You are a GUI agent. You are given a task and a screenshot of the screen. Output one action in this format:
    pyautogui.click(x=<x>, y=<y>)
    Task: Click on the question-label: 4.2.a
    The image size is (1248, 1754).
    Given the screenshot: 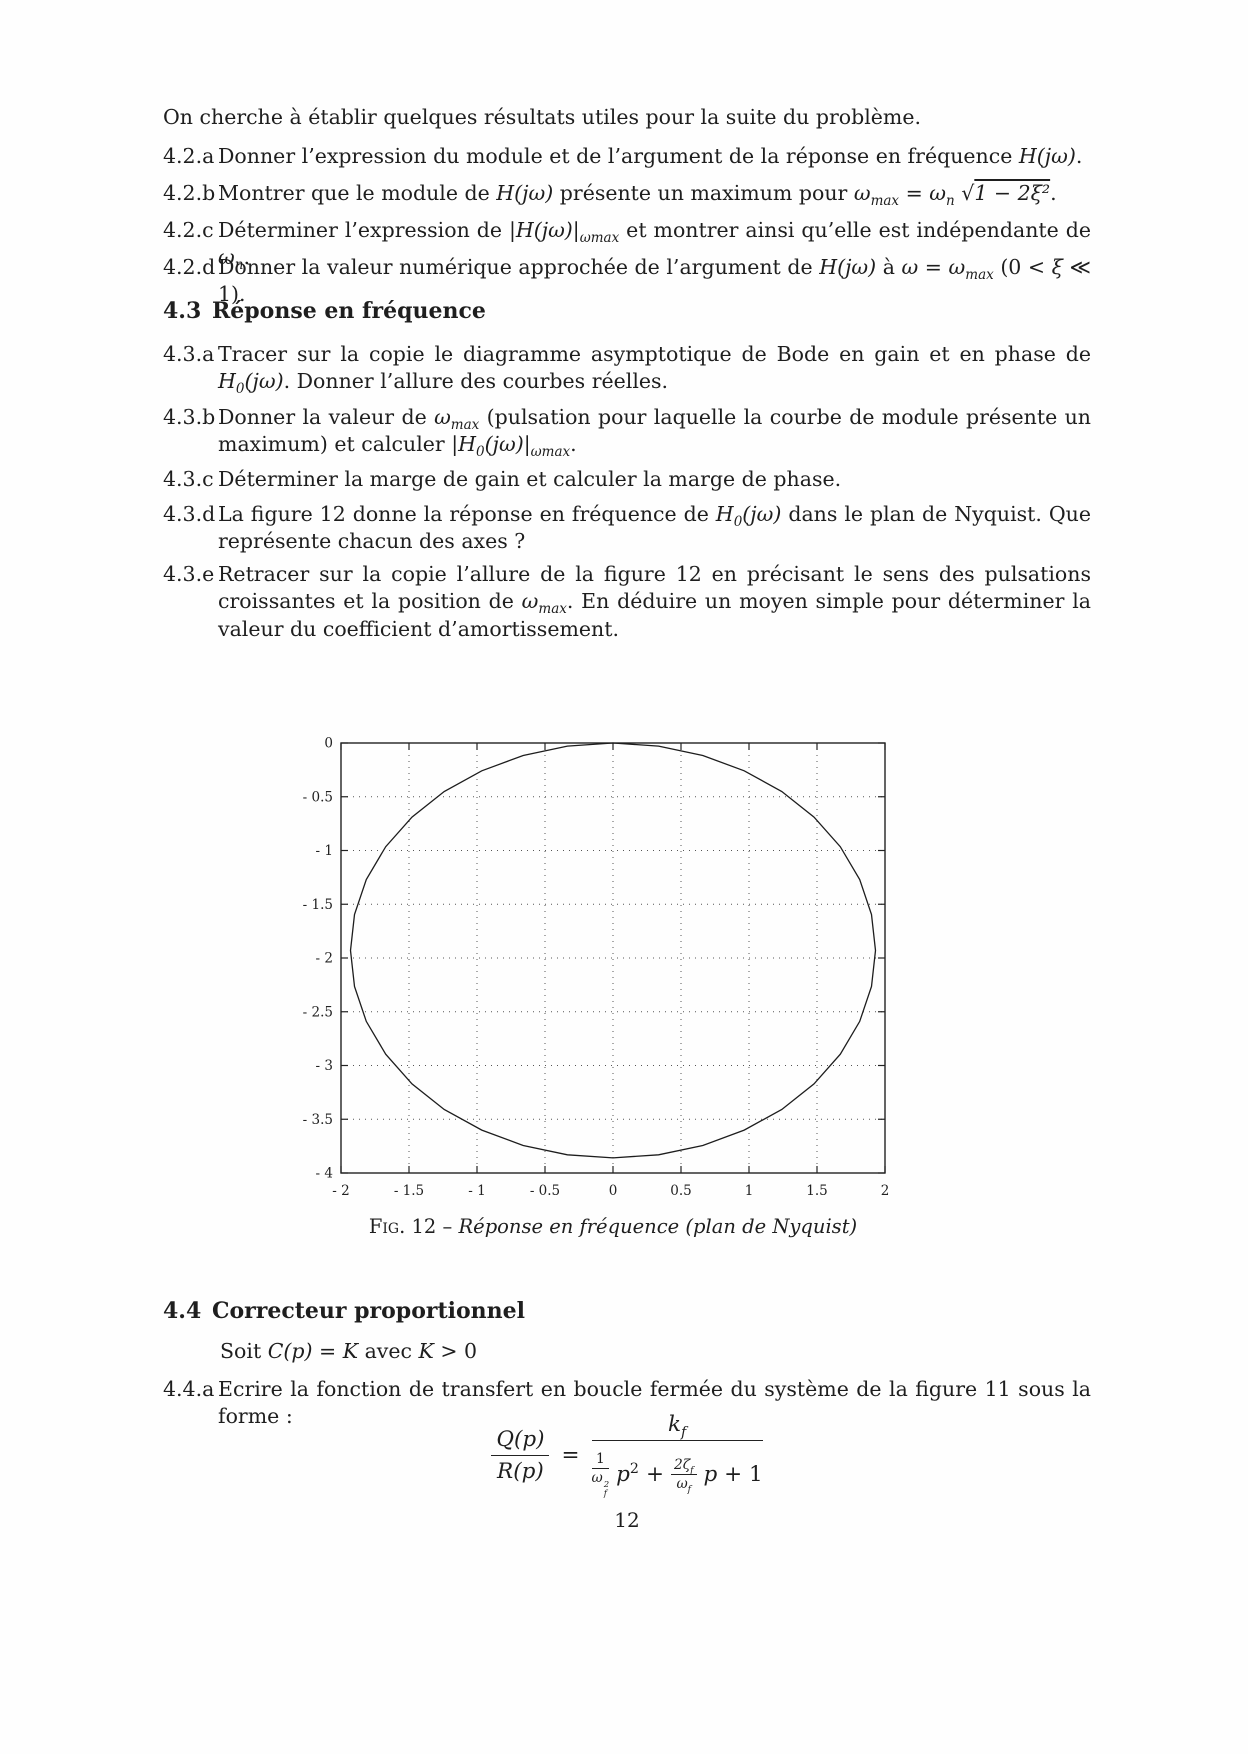 What is the action you would take?
    pyautogui.click(x=189, y=156)
    